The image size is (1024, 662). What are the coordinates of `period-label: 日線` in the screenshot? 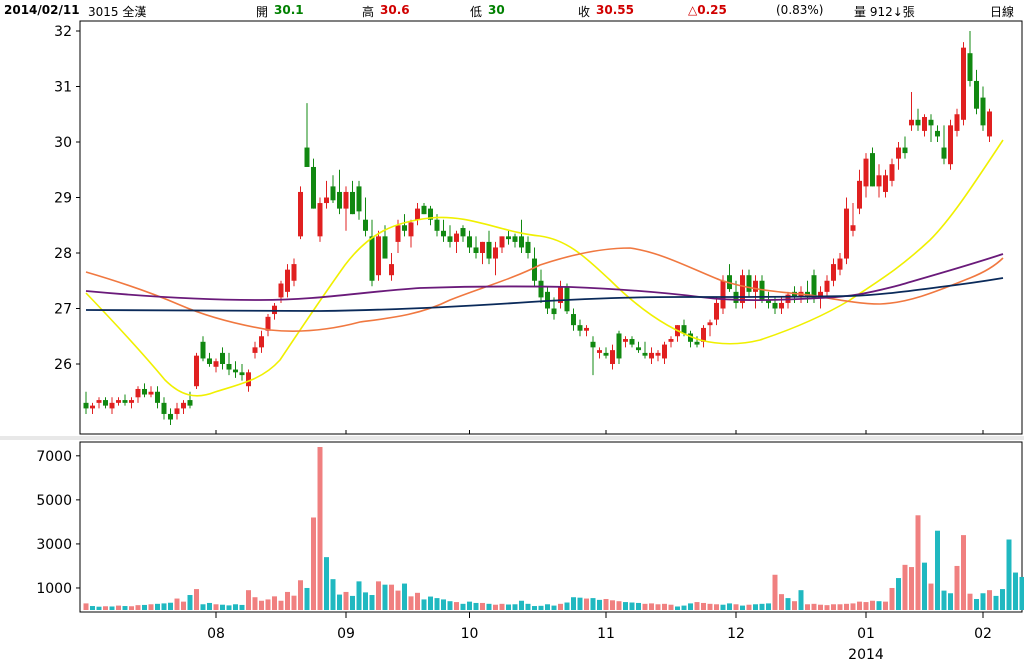 It's located at (1002, 12).